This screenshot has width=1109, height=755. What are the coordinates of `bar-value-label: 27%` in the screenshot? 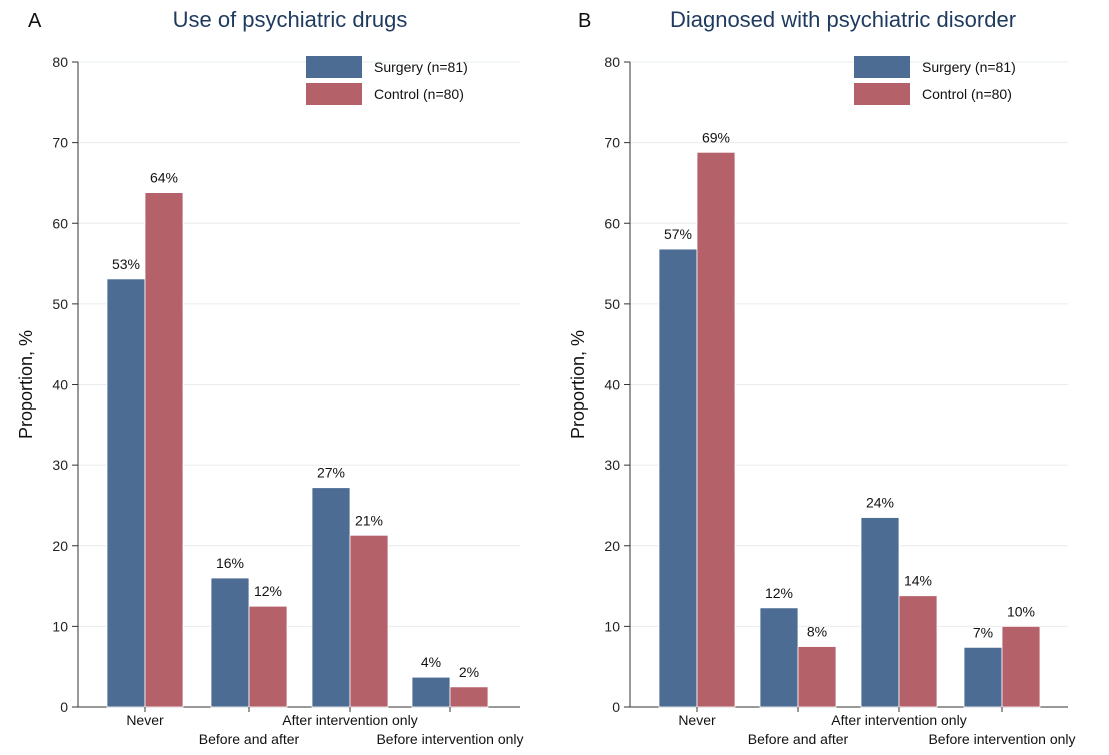 It's located at (331, 473).